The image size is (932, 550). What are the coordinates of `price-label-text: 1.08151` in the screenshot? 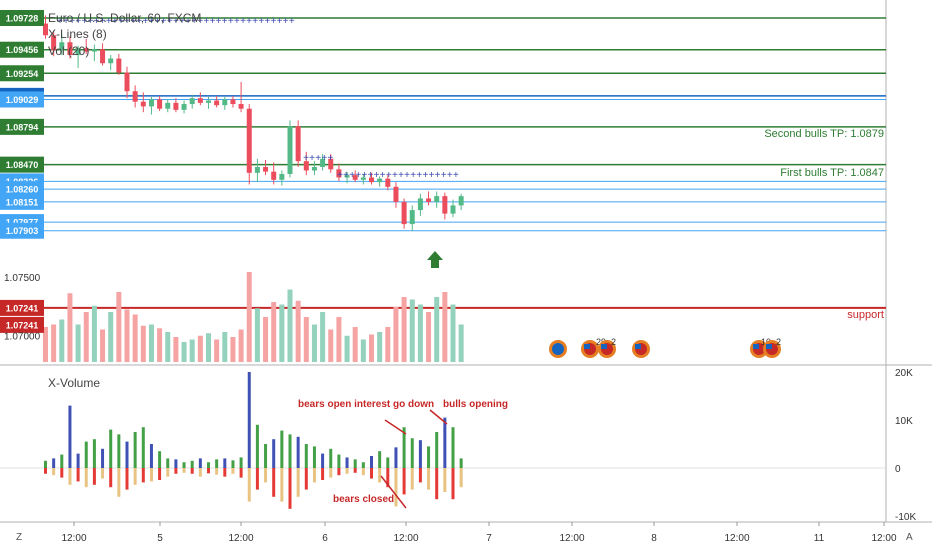 It's located at (22, 202).